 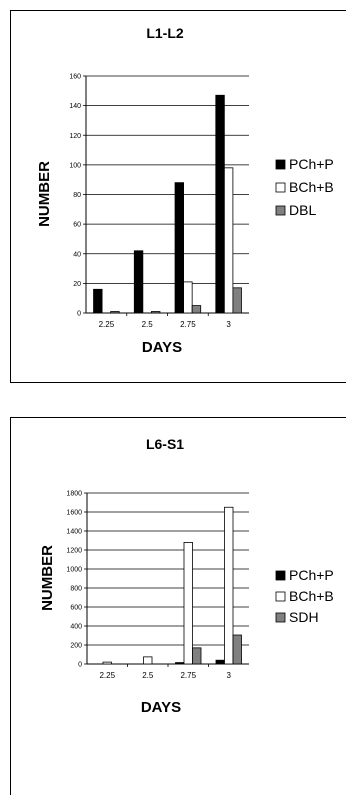 I want to click on y-tick-label: 800, so click(x=76, y=589).